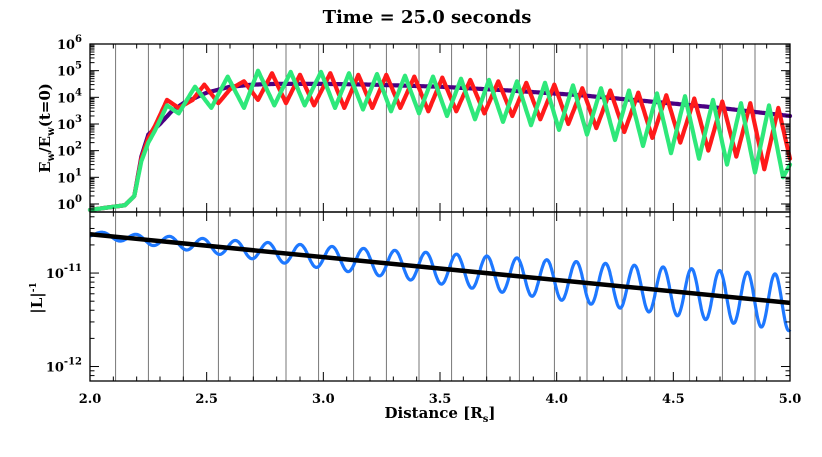 The height and width of the screenshot is (457, 822). I want to click on top-y-axis-label: Ew/Ew(t=0), so click(46, 128).